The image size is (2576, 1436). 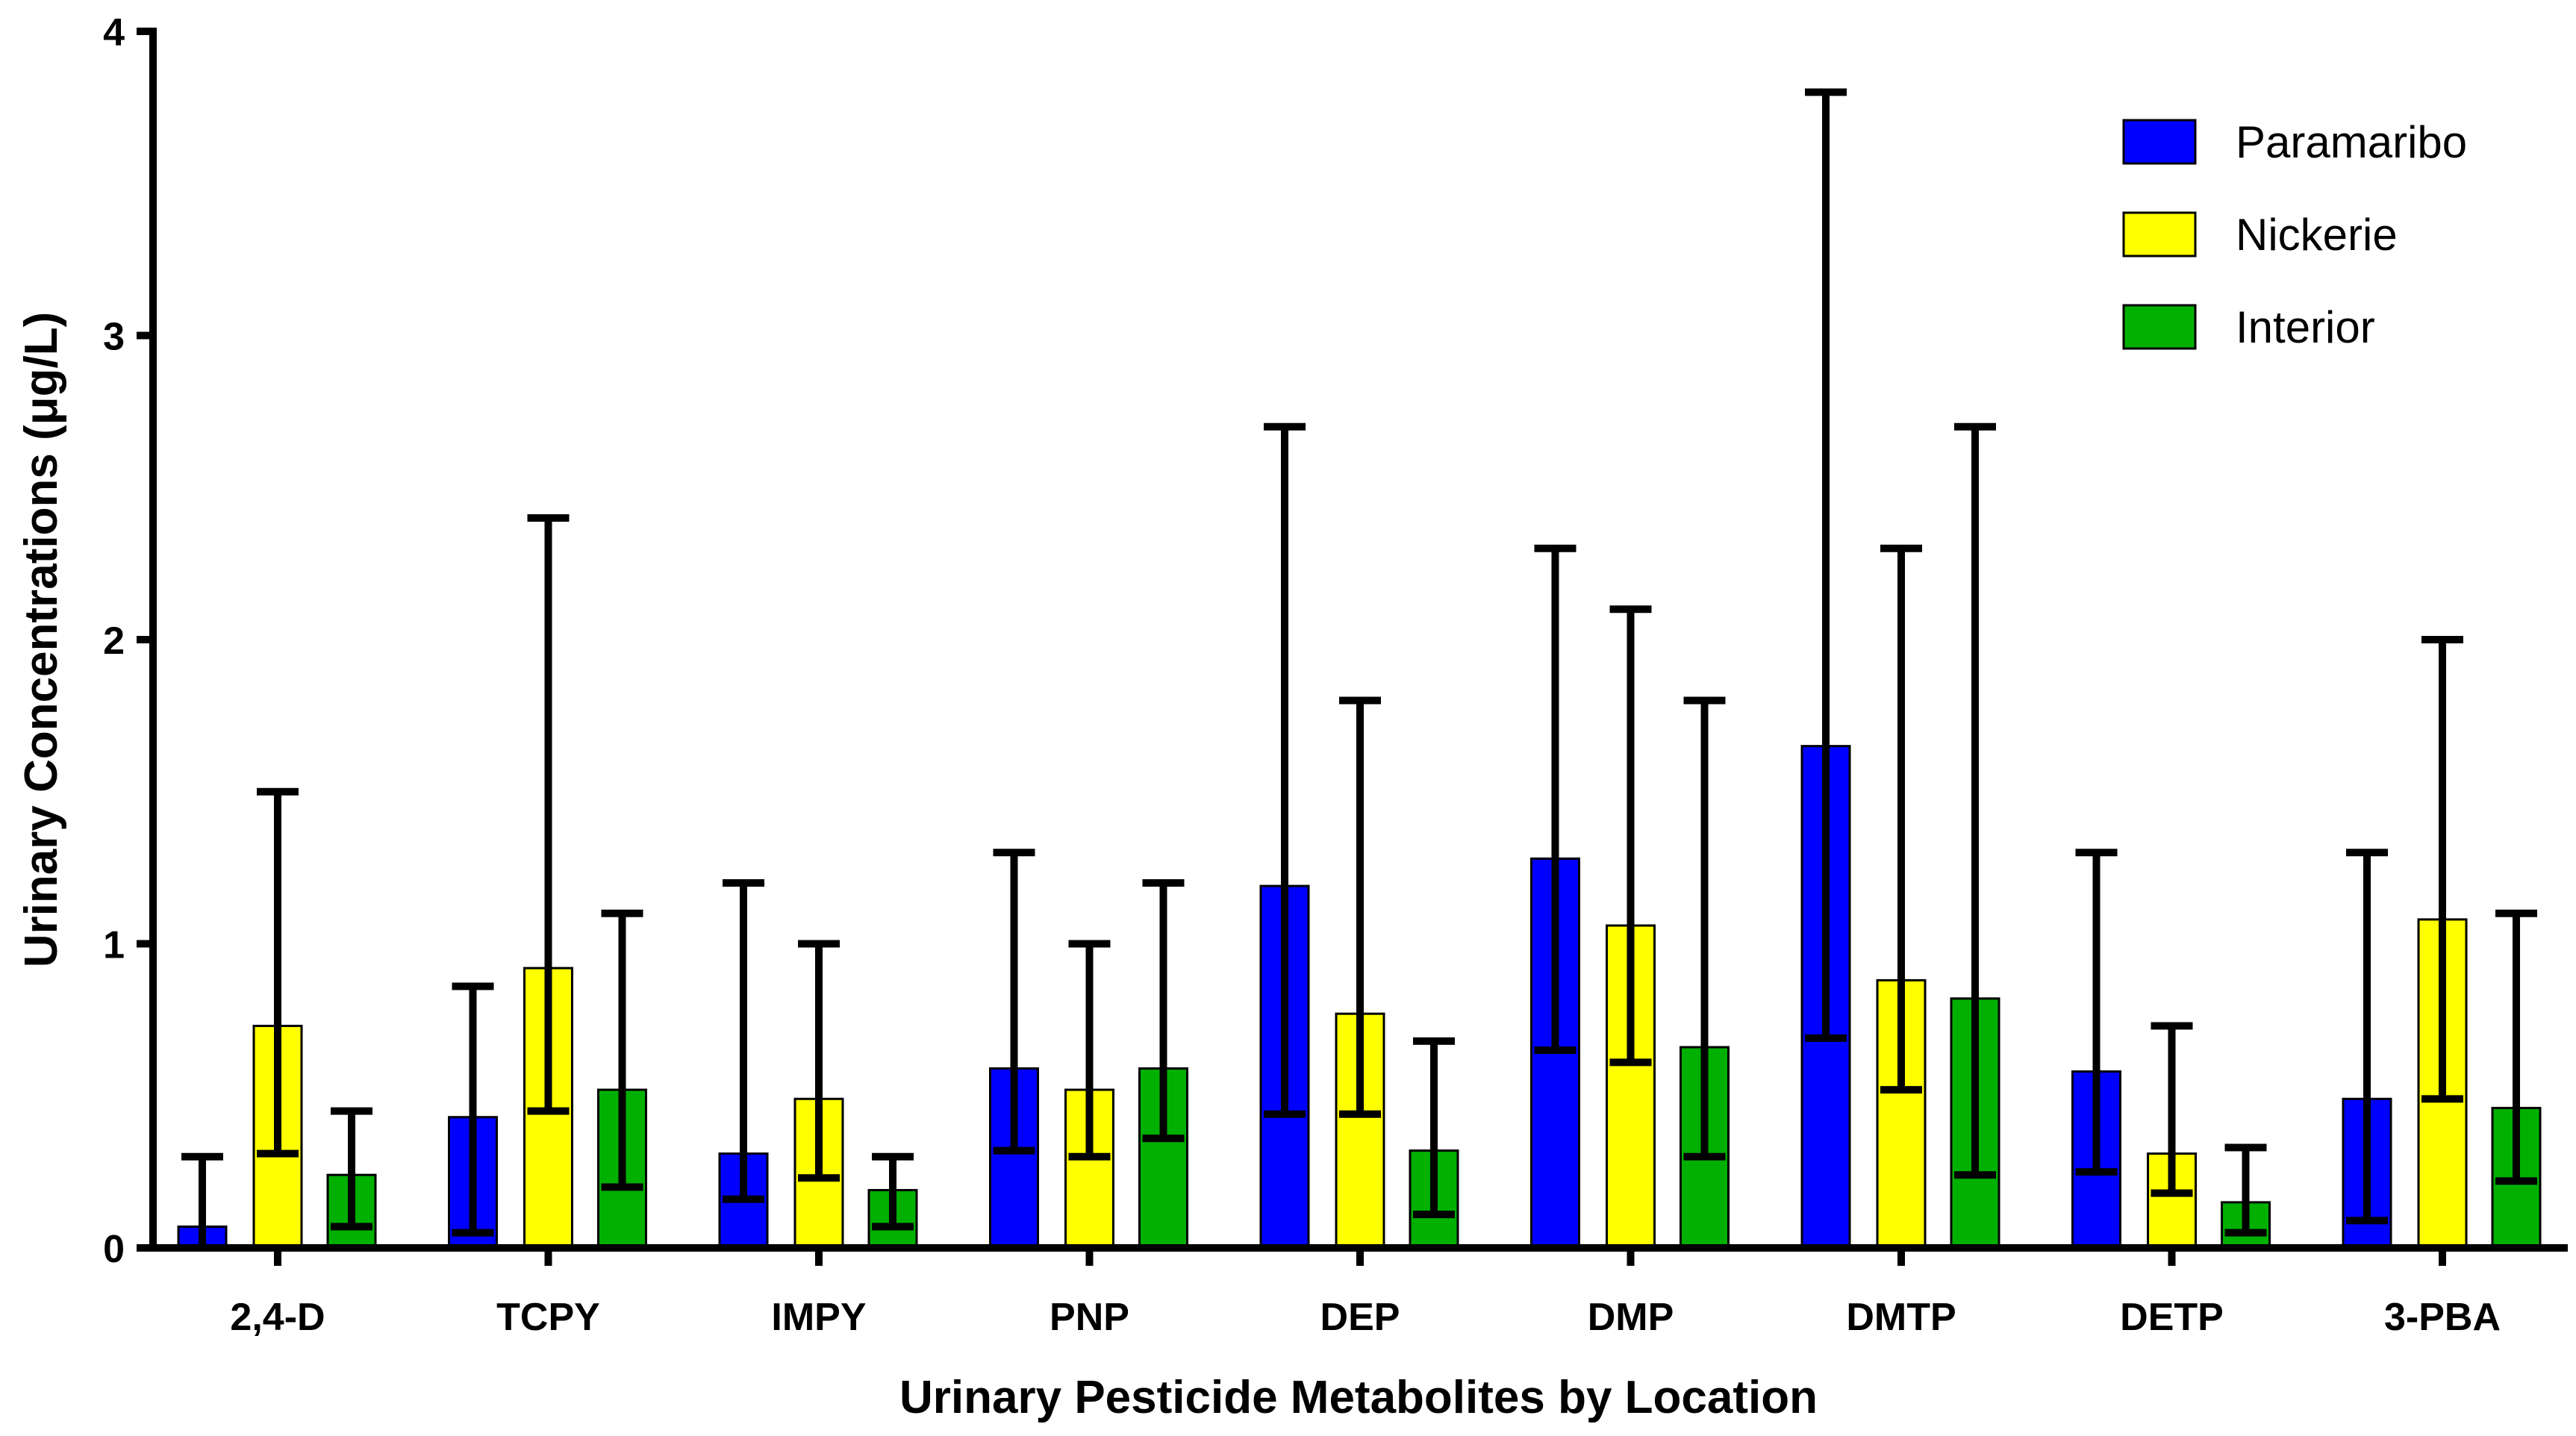 I want to click on legend-item-nickerie: Nickerie, so click(x=2260, y=235).